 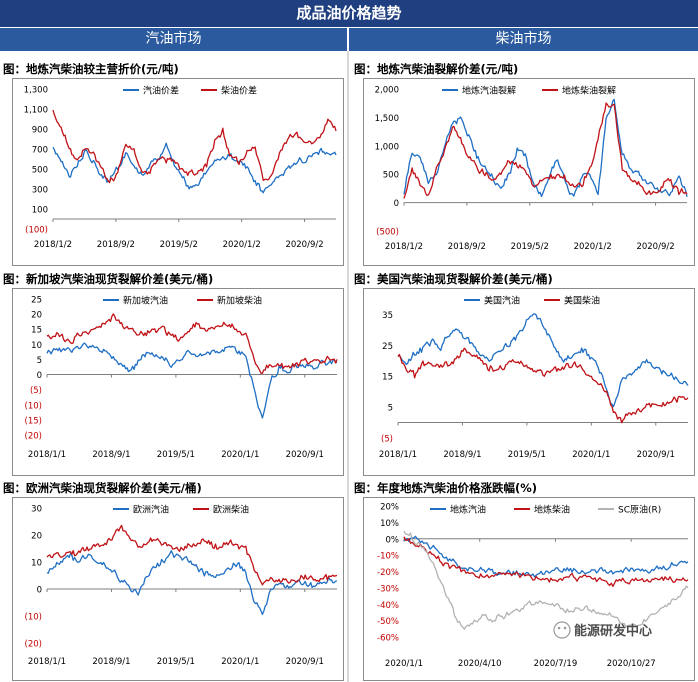 What do you see at coordinates (389, 524) in the screenshot?
I see `y-tick-label: 10%` at bounding box center [389, 524].